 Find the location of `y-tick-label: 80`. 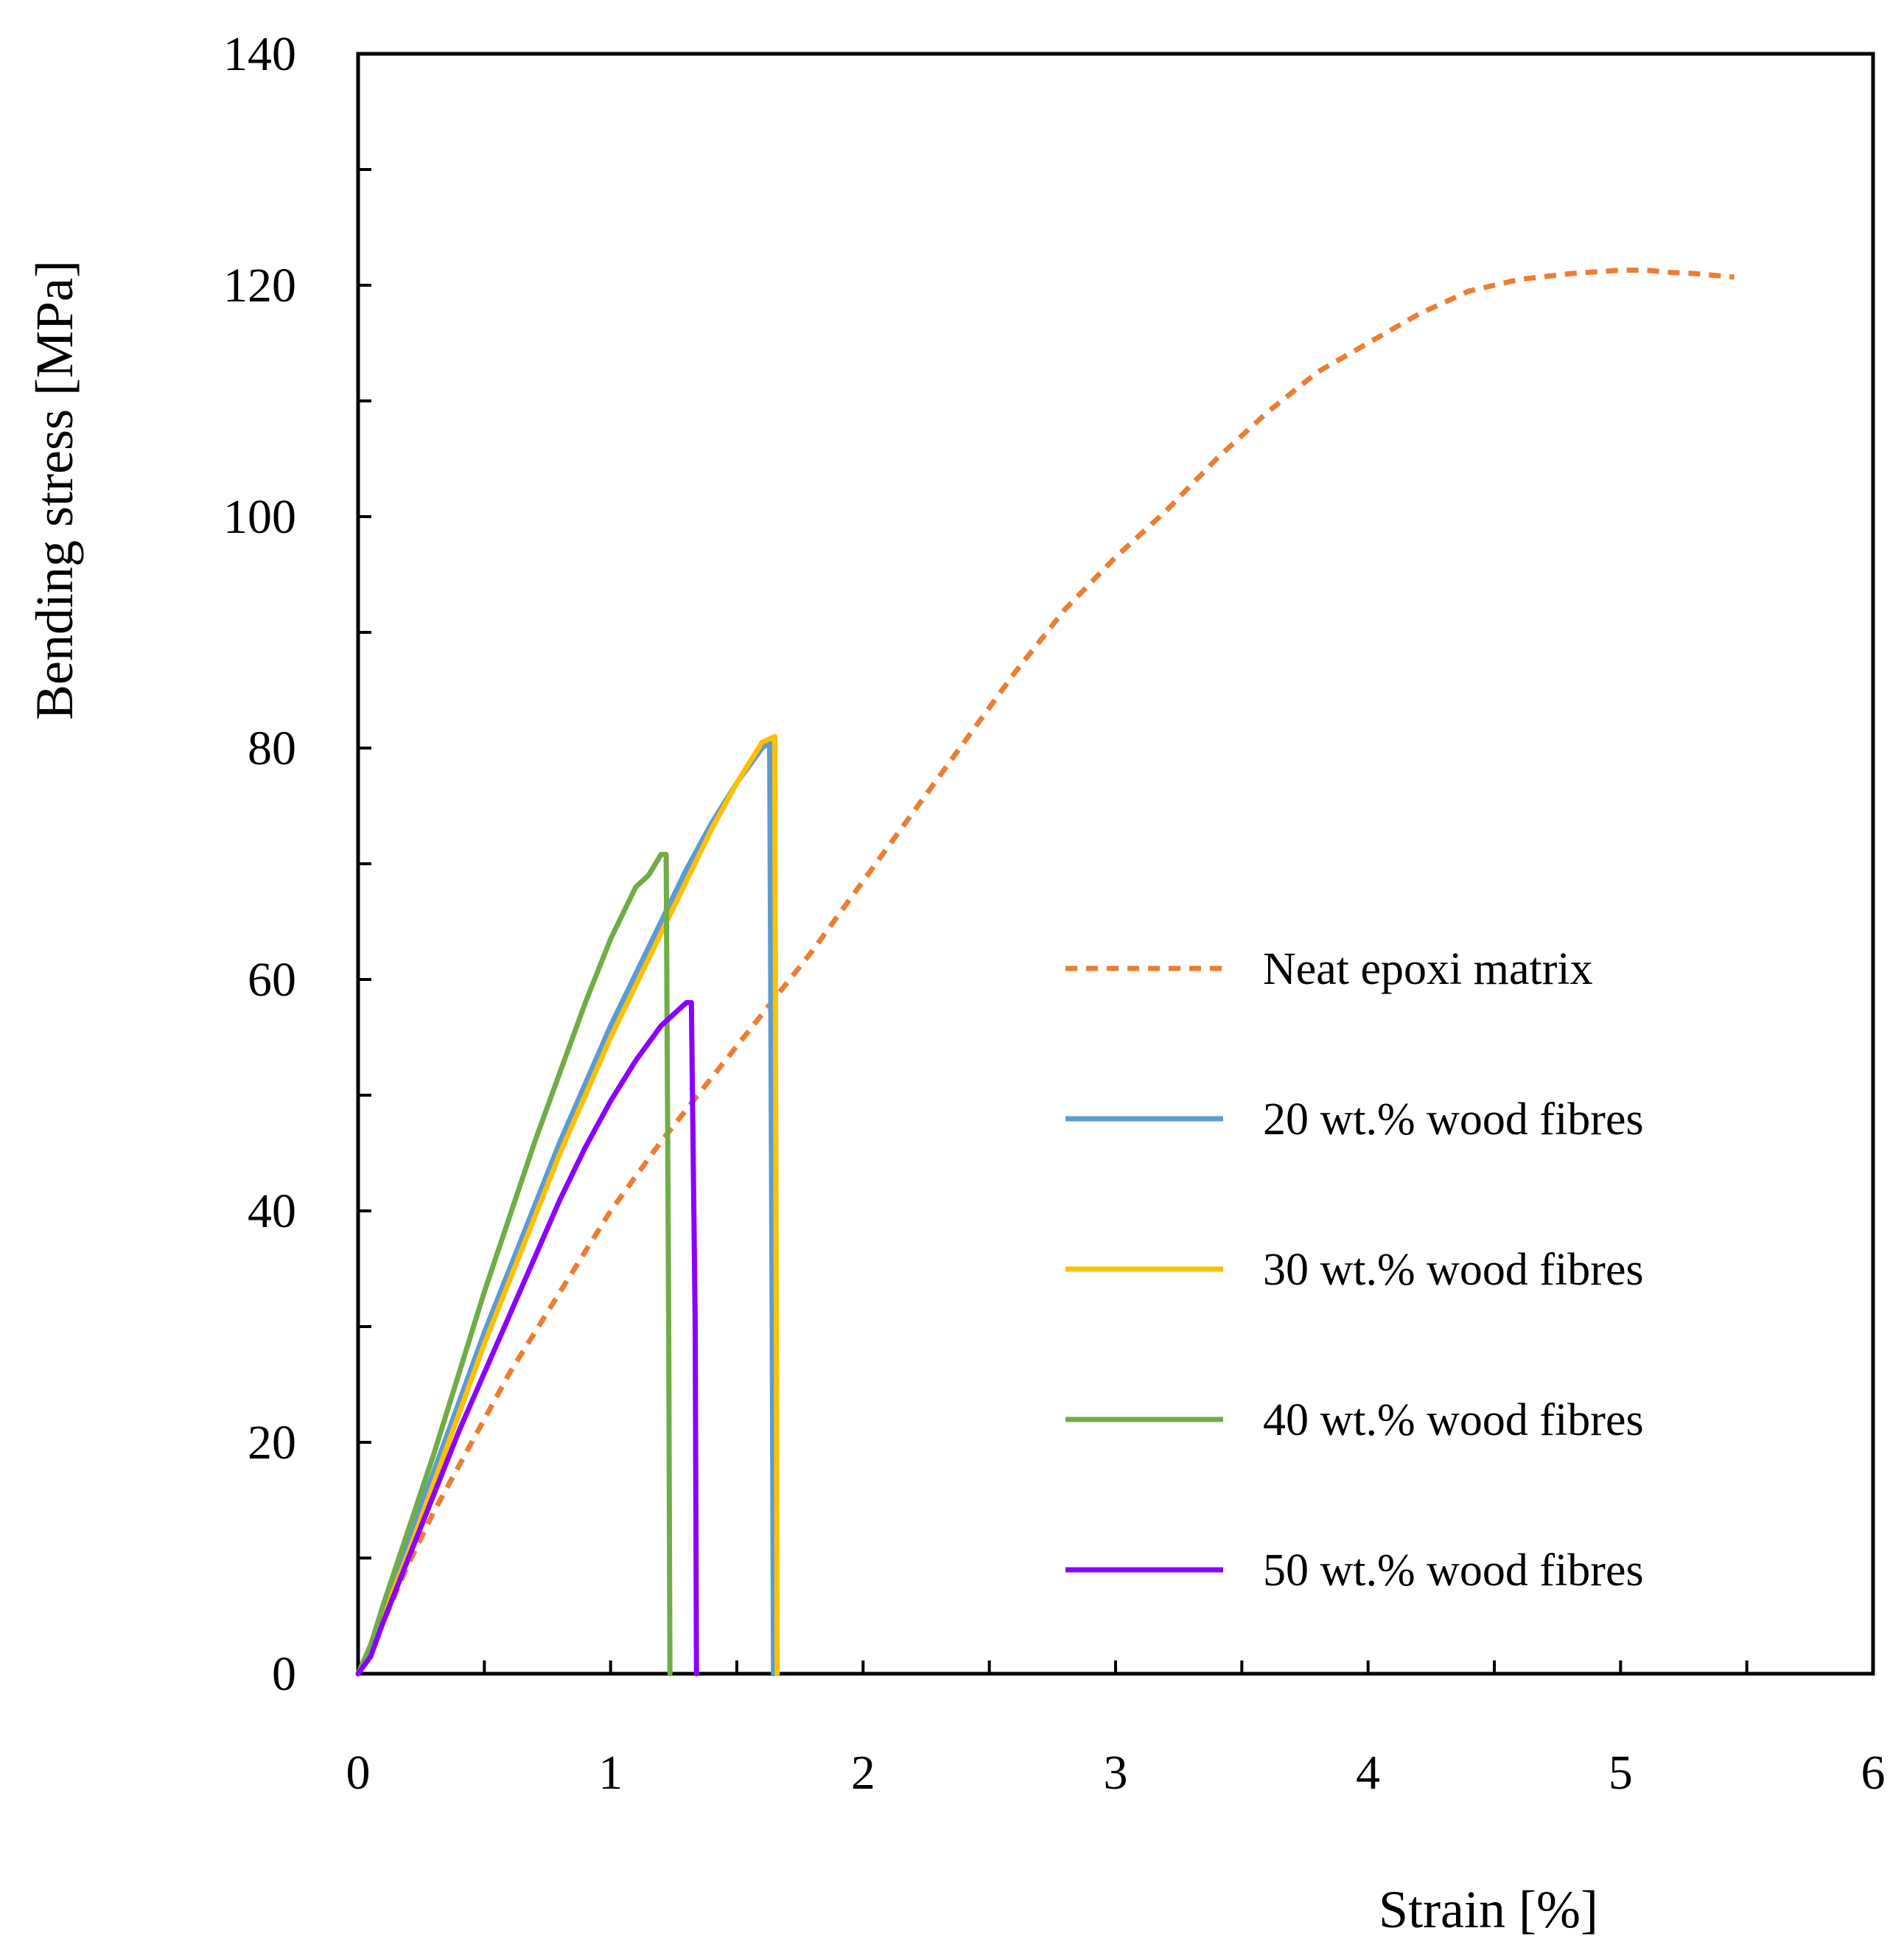

y-tick-label: 80 is located at coordinates (272, 749).